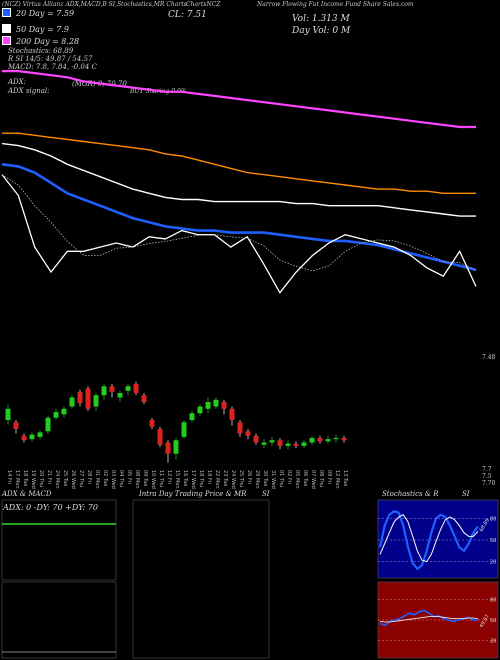 This screenshot has width=500, height=660. I want to click on date-label: 16 Tue, so click(185, 478).